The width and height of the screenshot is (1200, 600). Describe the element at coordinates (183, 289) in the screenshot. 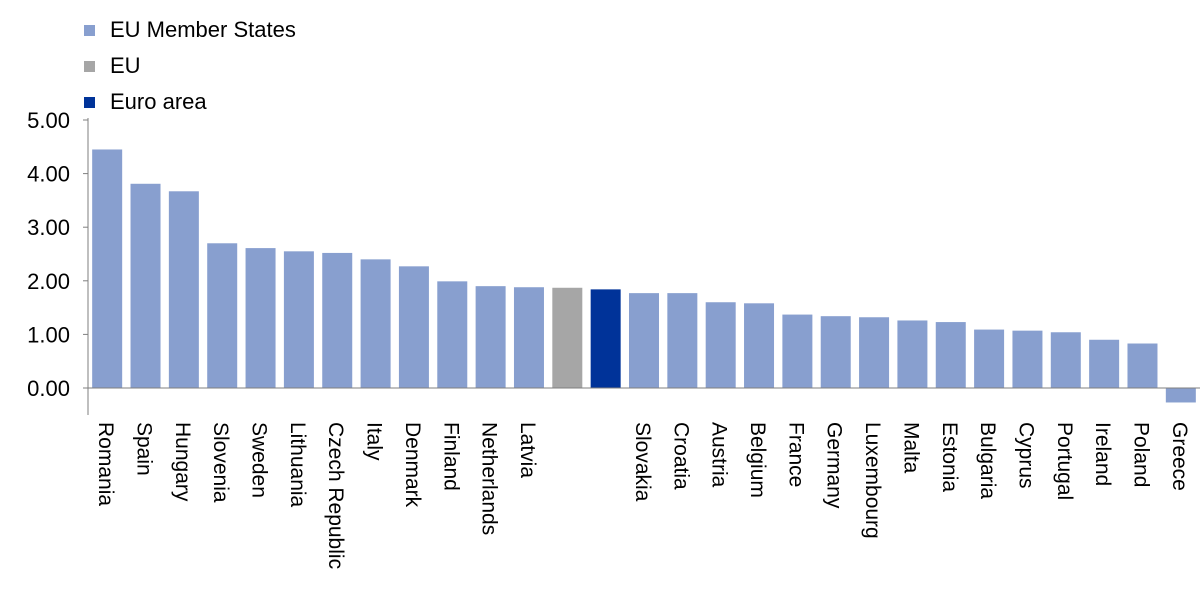

I see `bar-hungary` at that location.